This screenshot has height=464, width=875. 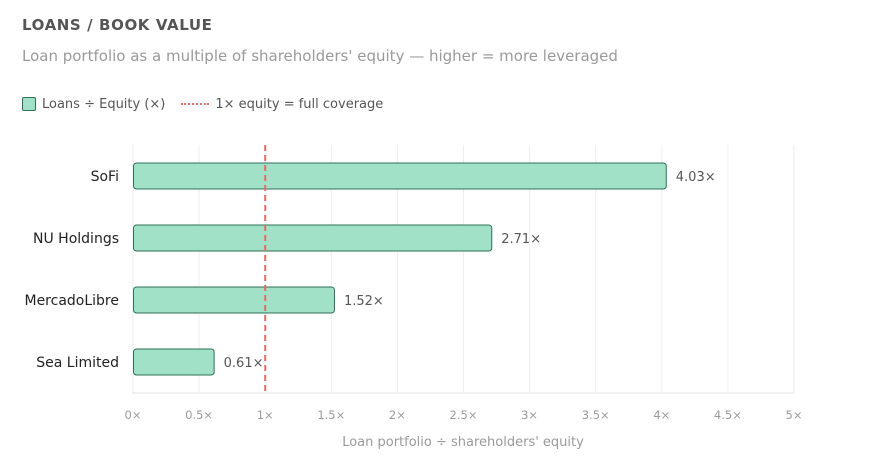 I want to click on x-tick-label: 3.5×, so click(x=596, y=415).